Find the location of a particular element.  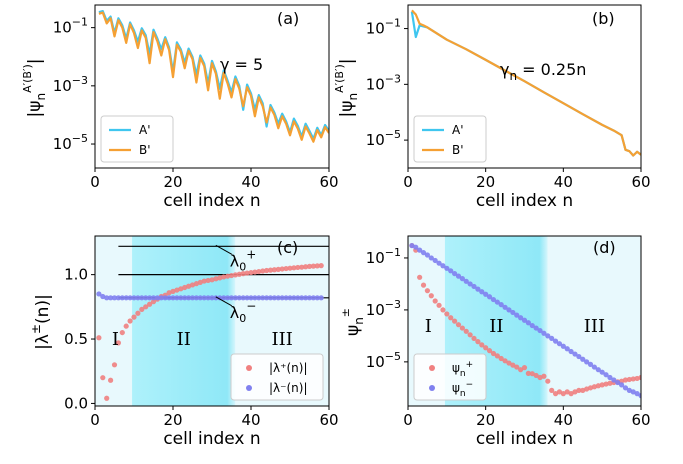

y-tick-label: 10⁻¹ is located at coordinates (383, 27).